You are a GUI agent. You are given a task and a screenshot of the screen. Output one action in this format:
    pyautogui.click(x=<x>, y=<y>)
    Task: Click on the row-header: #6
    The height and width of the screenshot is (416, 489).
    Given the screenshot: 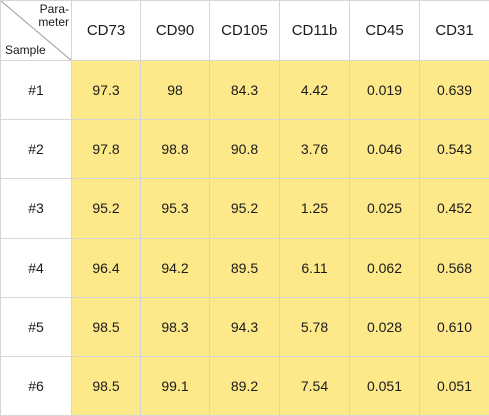 What is the action you would take?
    pyautogui.click(x=36, y=385)
    